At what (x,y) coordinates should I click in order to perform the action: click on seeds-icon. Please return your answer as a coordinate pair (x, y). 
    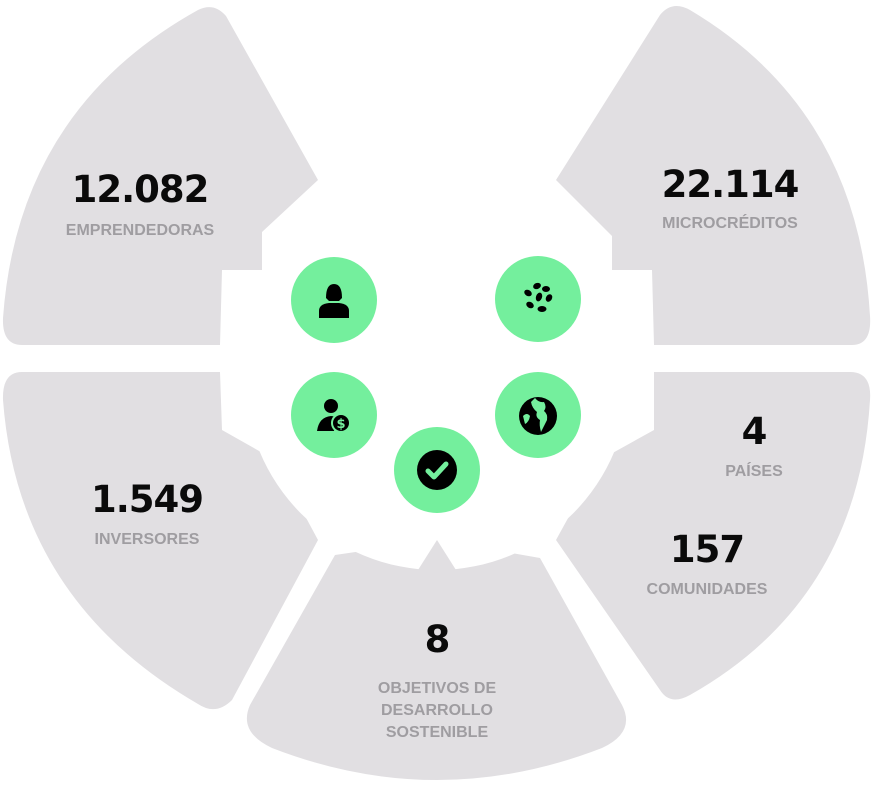
    Looking at the image, I should click on (538, 299).